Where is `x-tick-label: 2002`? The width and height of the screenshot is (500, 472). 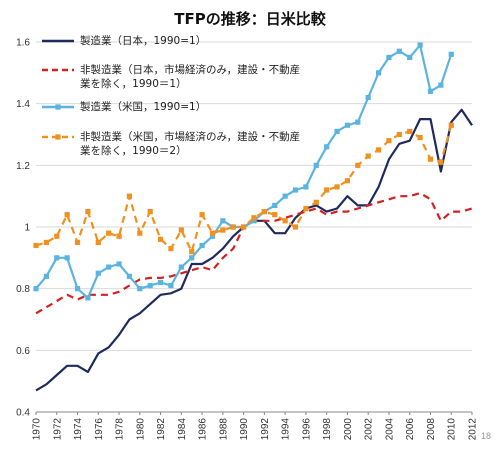
x-tick-label: 2002 is located at coordinates (369, 429).